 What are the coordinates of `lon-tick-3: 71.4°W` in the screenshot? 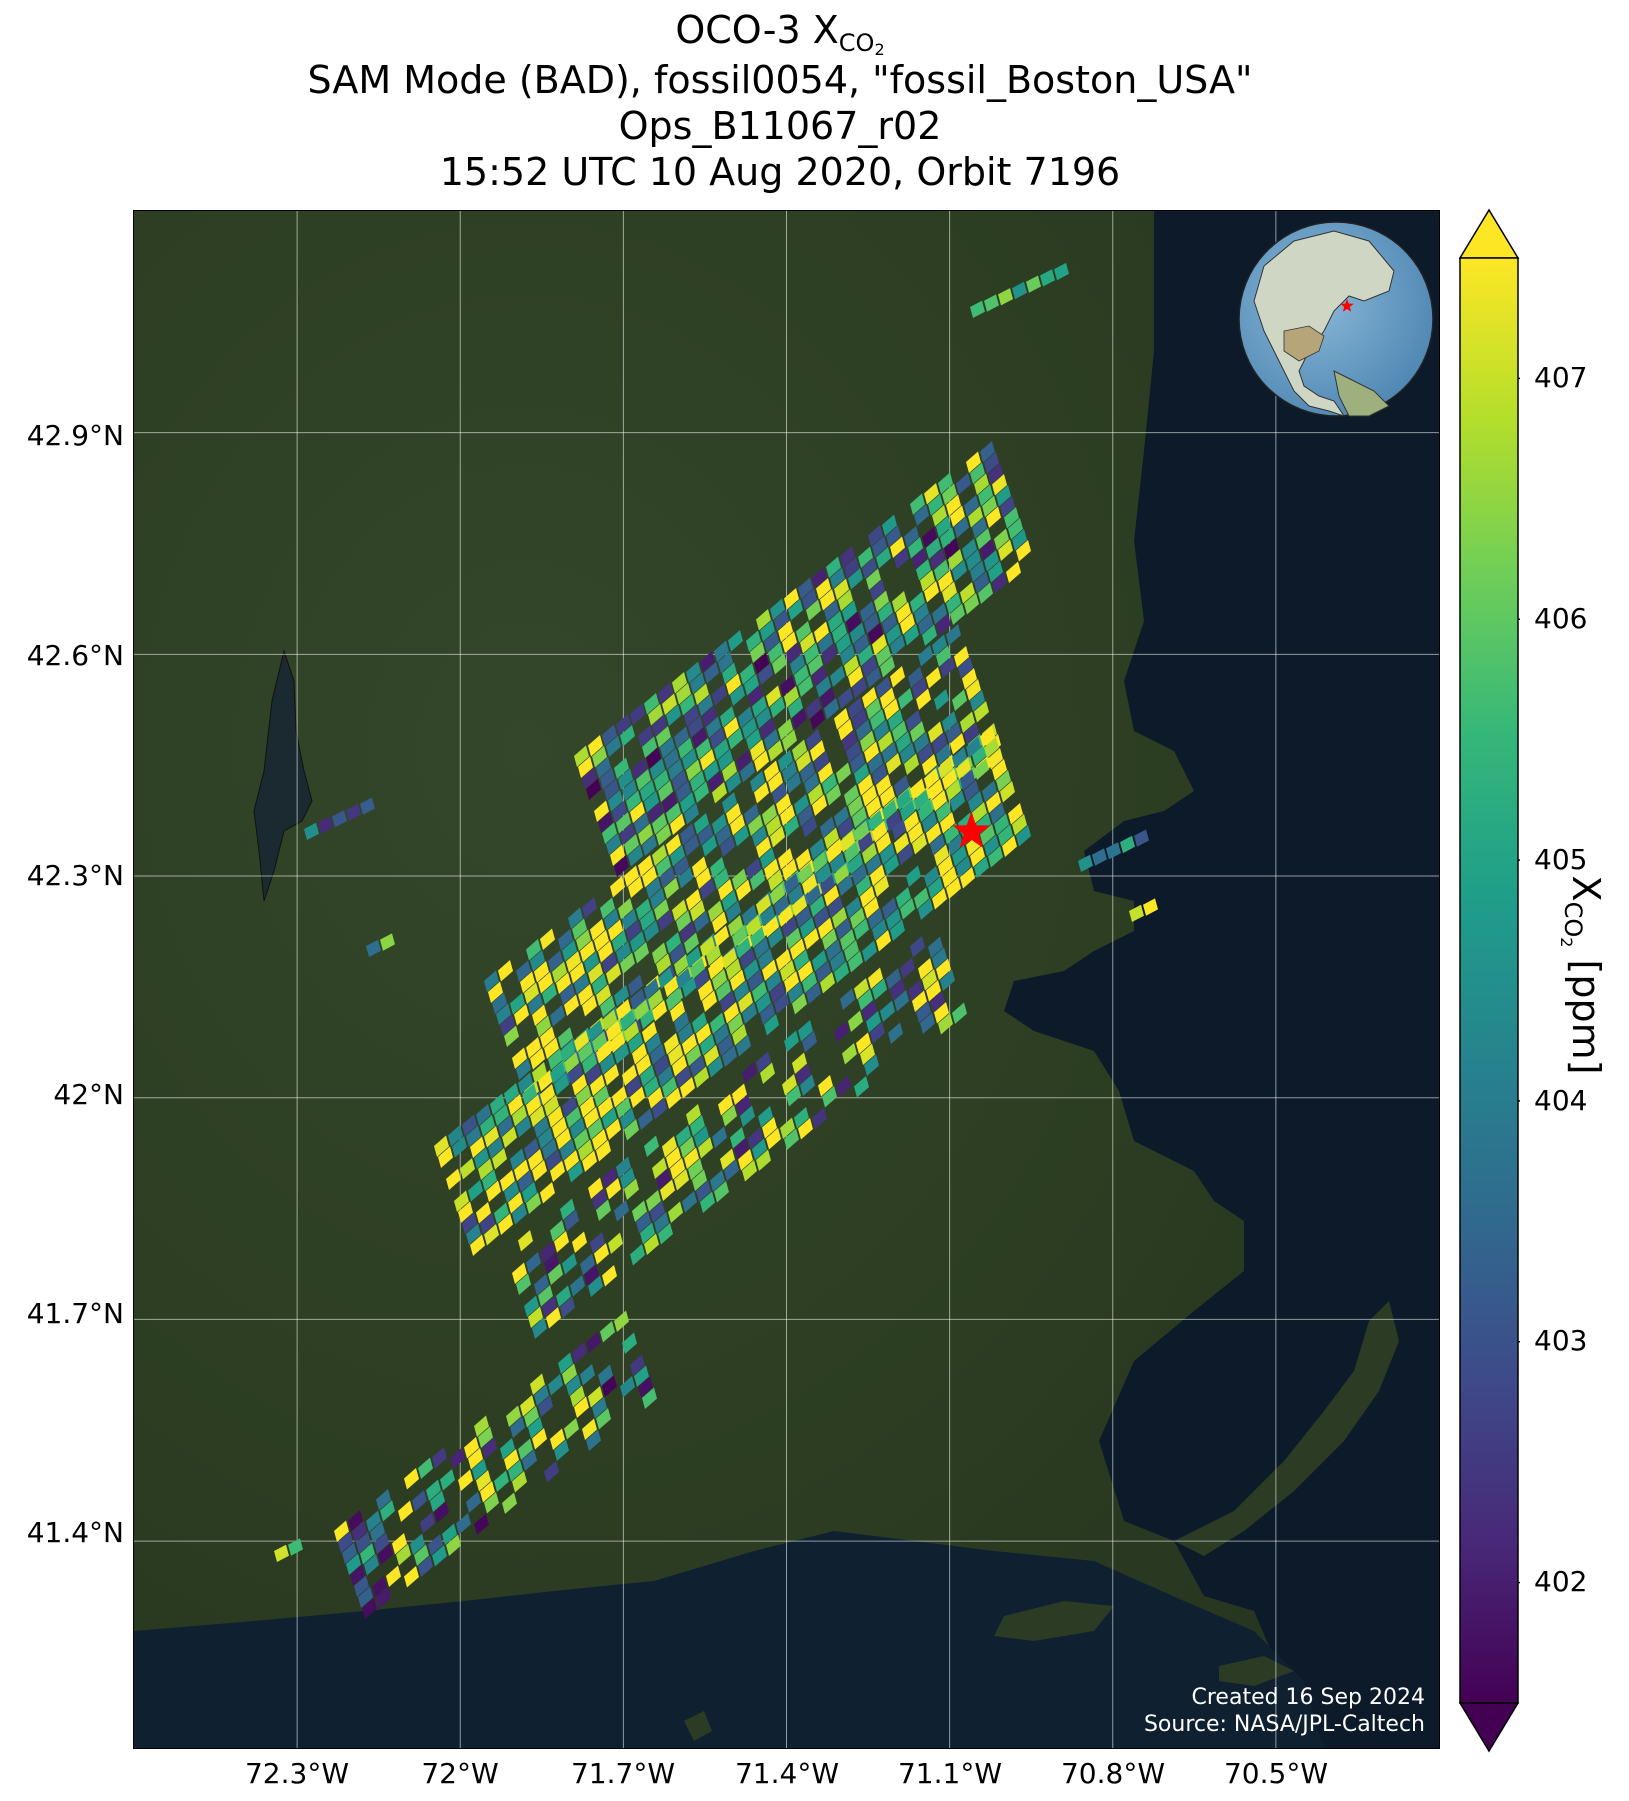 It's located at (787, 1773).